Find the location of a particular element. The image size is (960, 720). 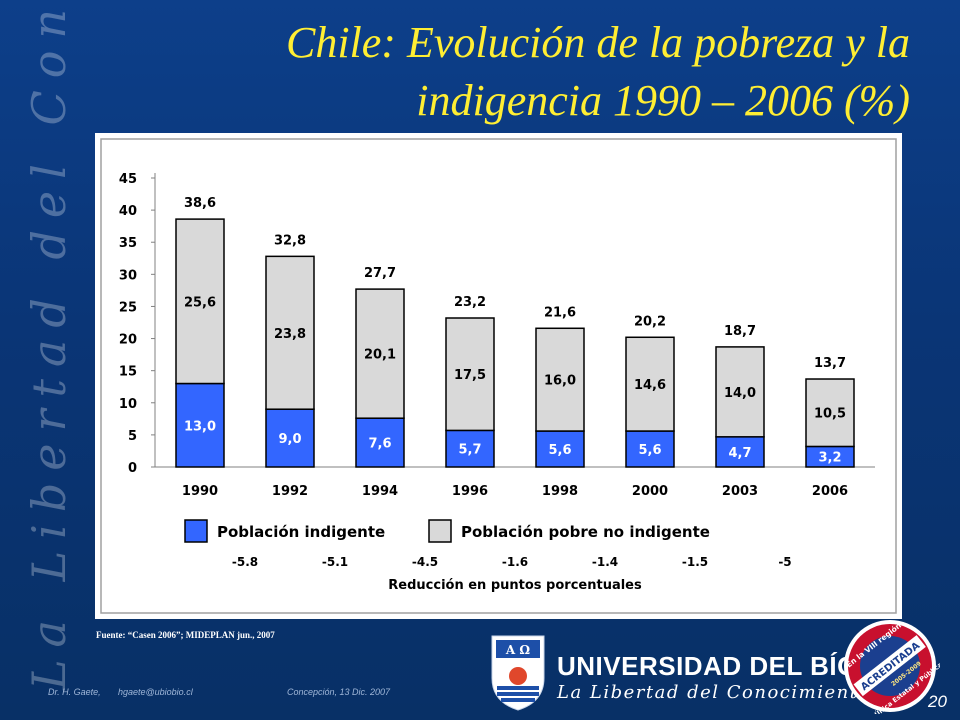

reduction-value: -1.5 is located at coordinates (695, 562).